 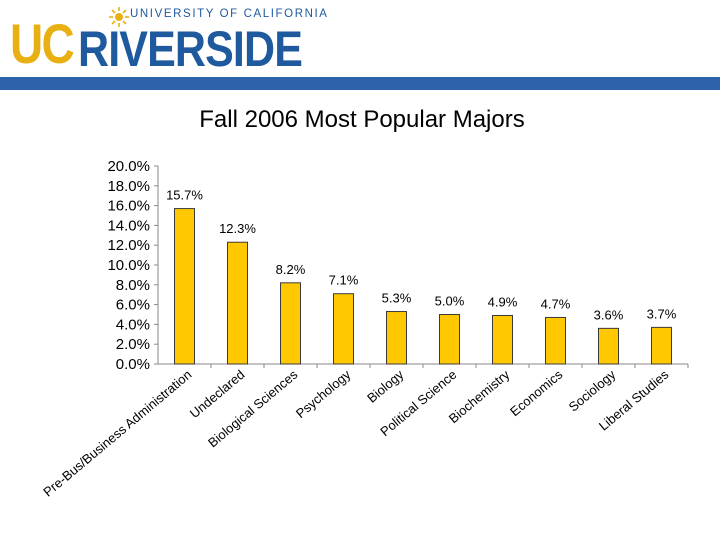 I want to click on x-category-label: Economics, so click(x=536, y=392).